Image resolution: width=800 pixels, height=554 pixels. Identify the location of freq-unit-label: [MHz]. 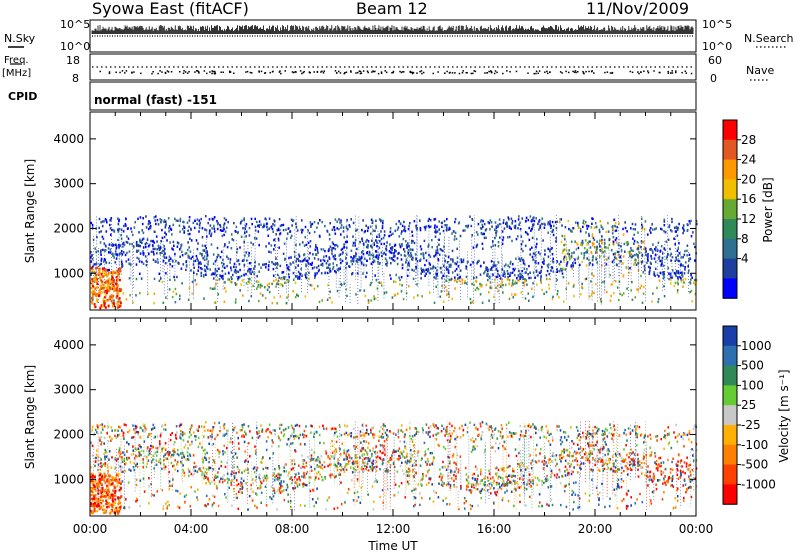
(16, 73).